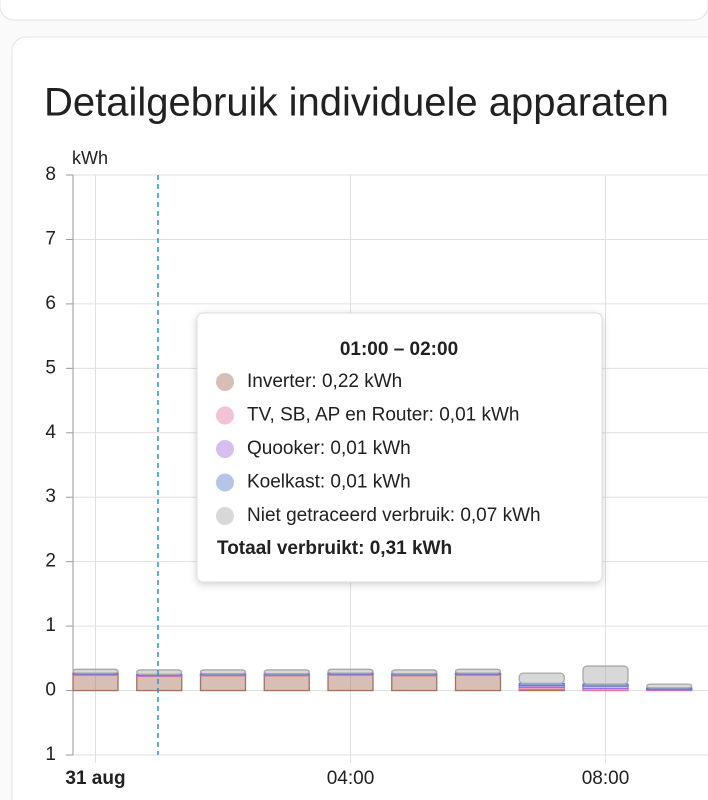  What do you see at coordinates (50, 561) in the screenshot?
I see `y-tick-label: 2` at bounding box center [50, 561].